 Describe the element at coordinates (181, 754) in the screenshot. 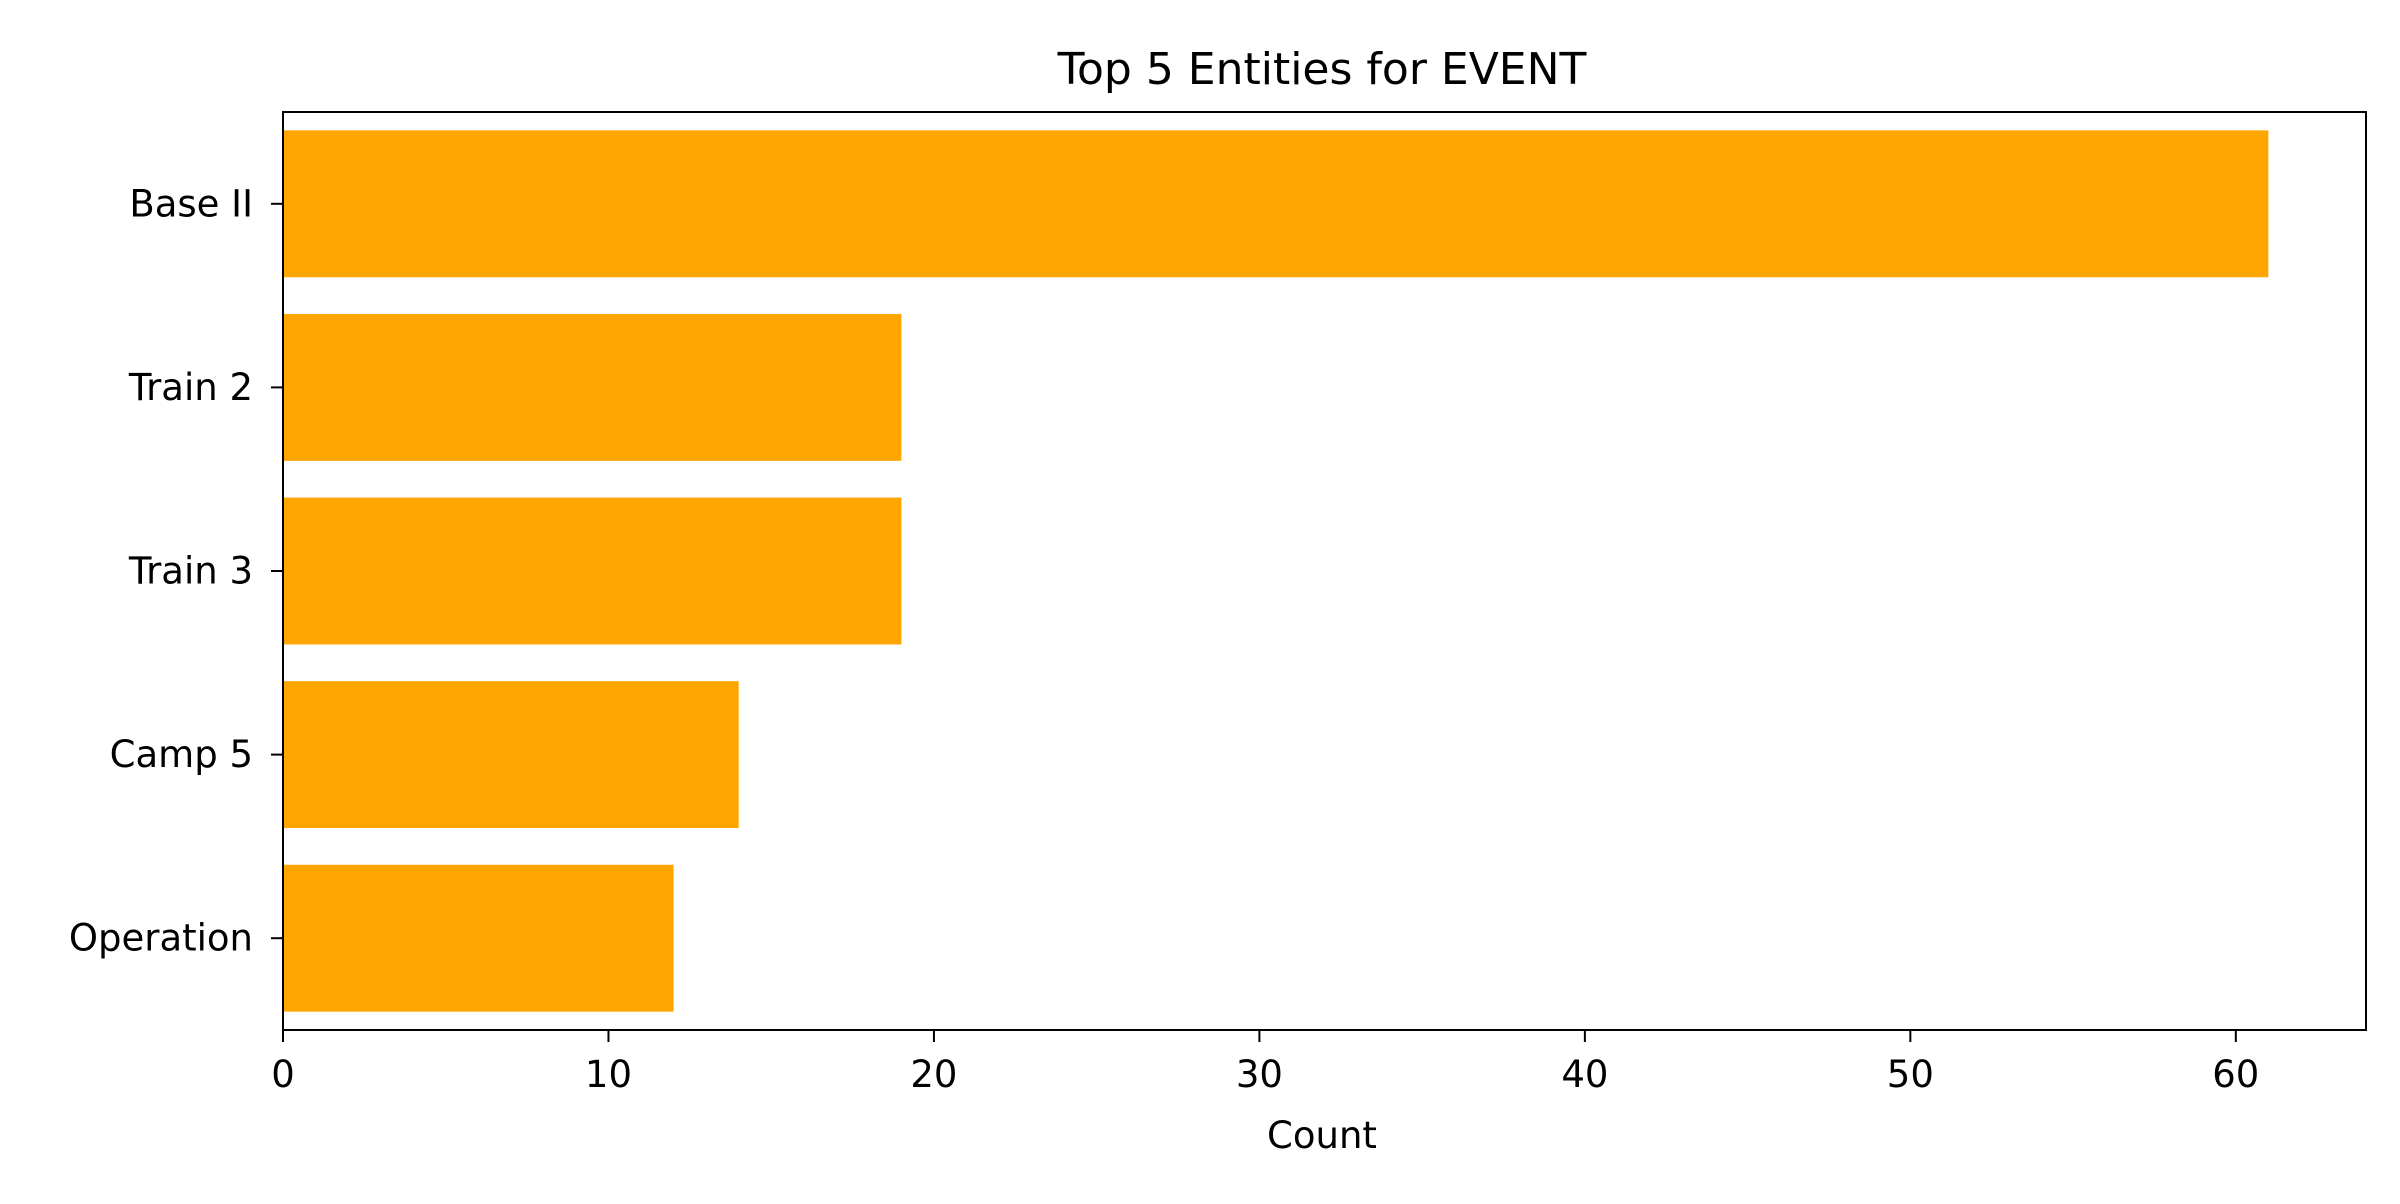

I see `y-tick-label: Camp 5` at that location.